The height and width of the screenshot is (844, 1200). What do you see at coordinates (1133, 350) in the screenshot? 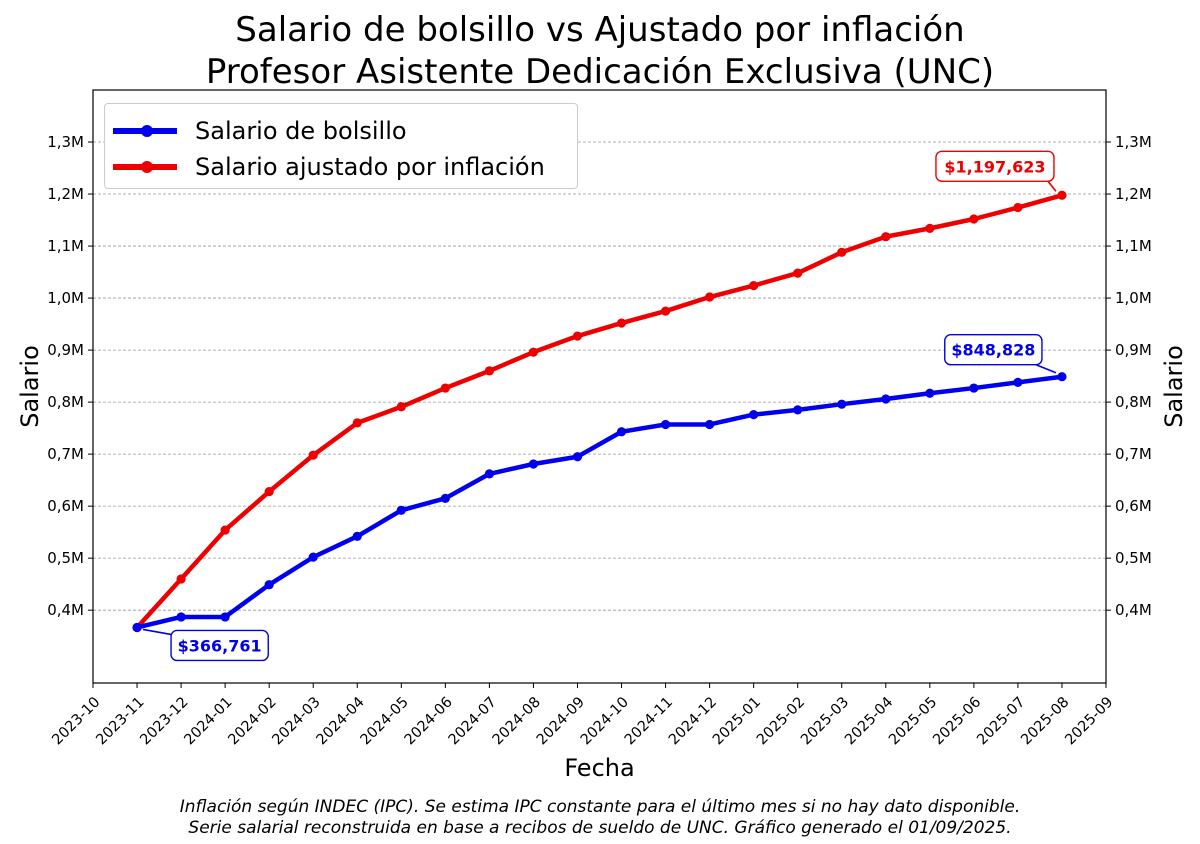
I see `y-tick-label-right: 0,9M` at bounding box center [1133, 350].